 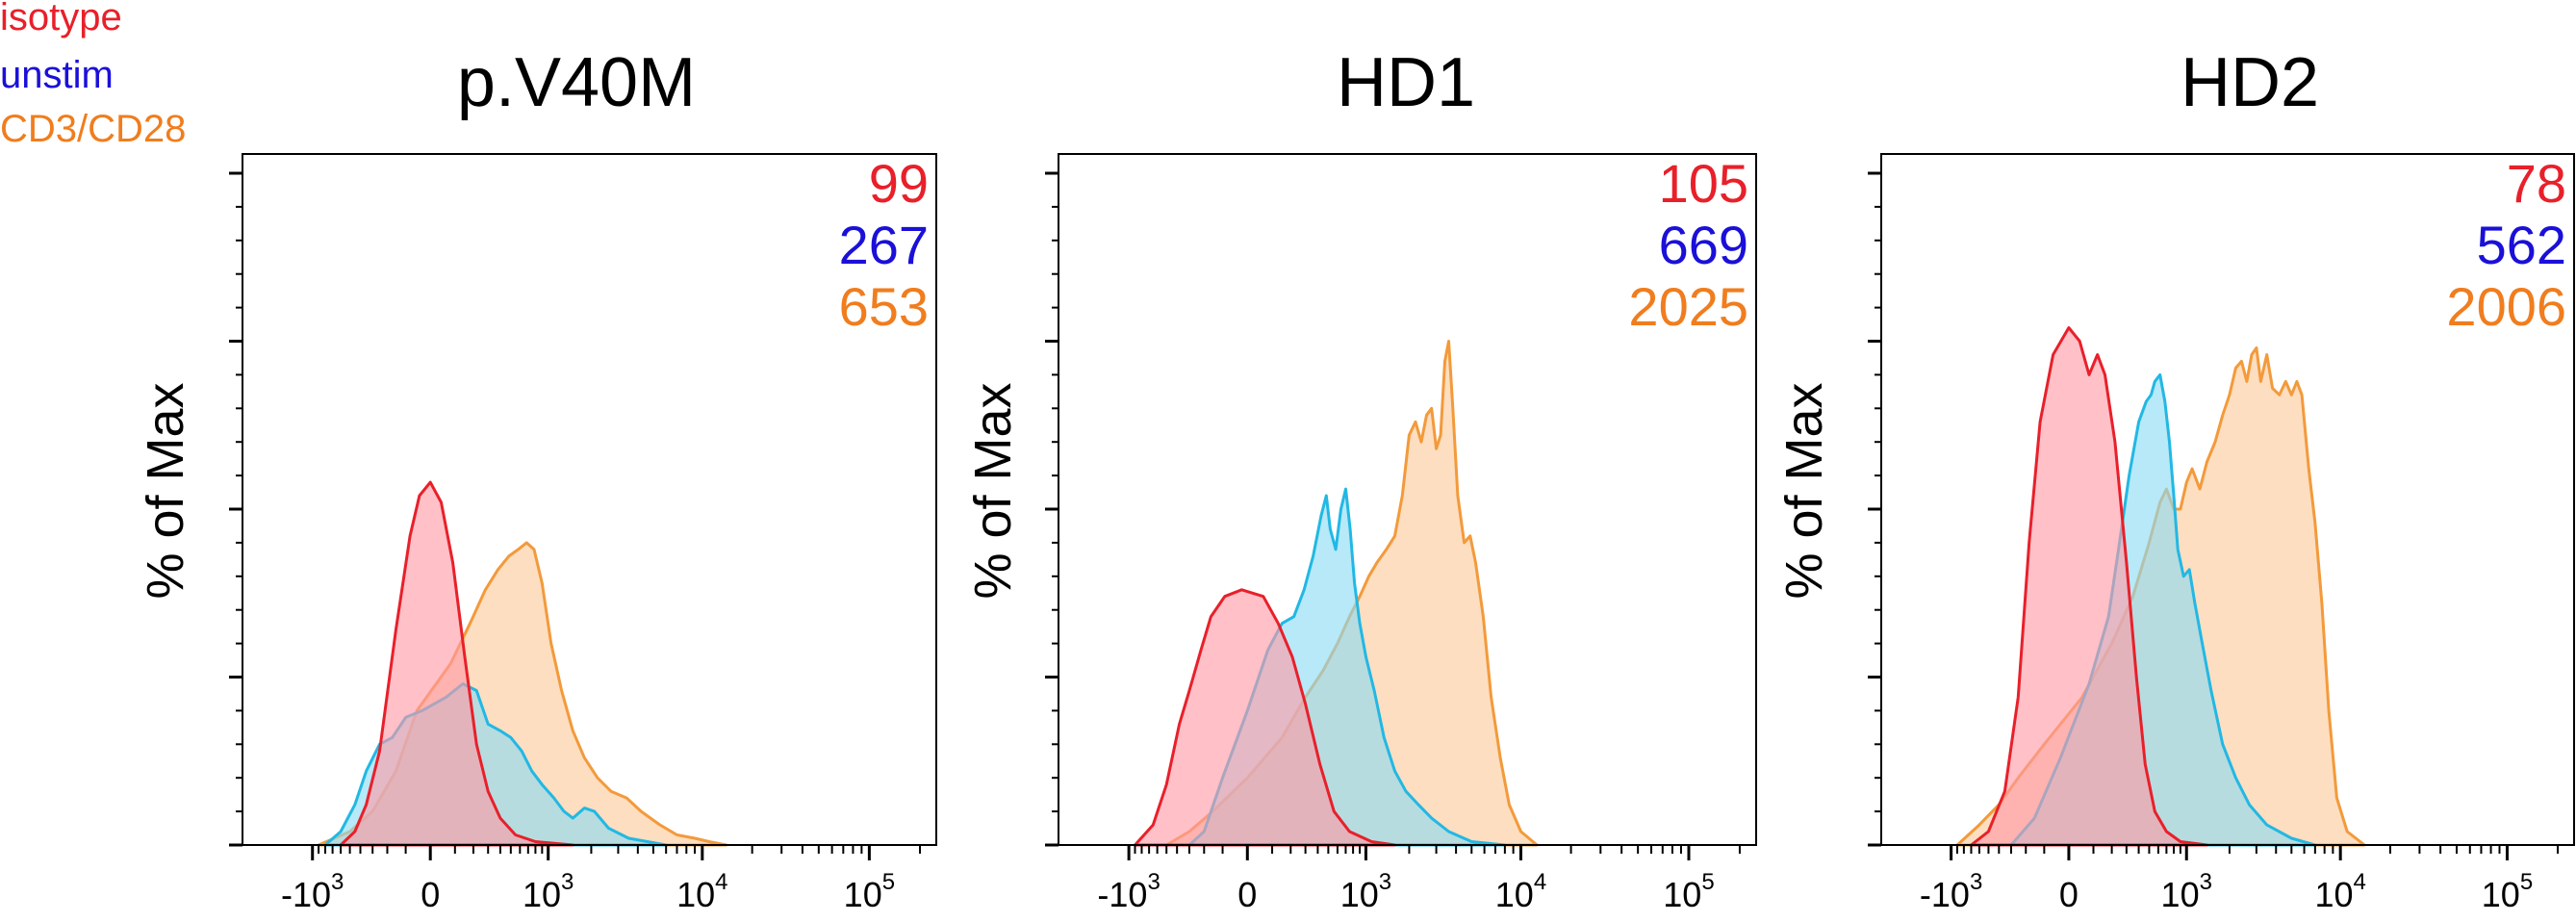 What do you see at coordinates (57, 75) in the screenshot?
I see `legend-entry-unstim: unstim` at bounding box center [57, 75].